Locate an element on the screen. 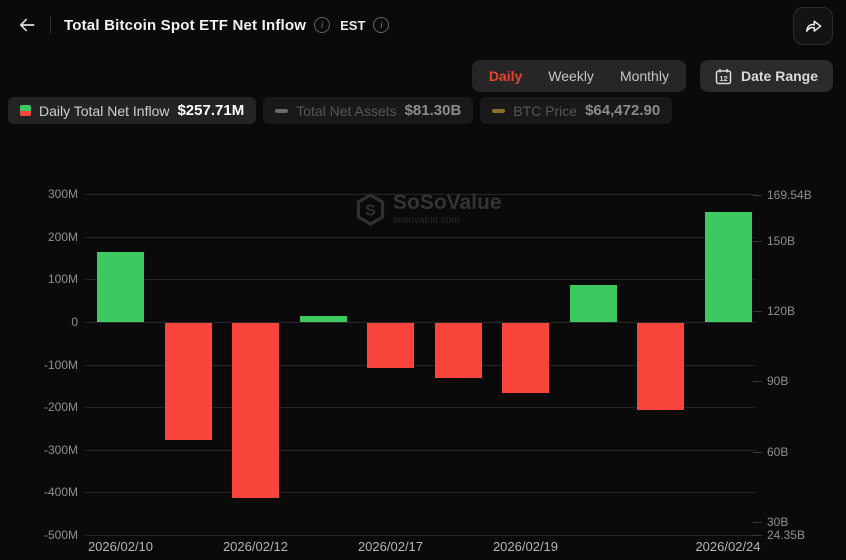  y-axis-label: 0 is located at coordinates (74, 322).